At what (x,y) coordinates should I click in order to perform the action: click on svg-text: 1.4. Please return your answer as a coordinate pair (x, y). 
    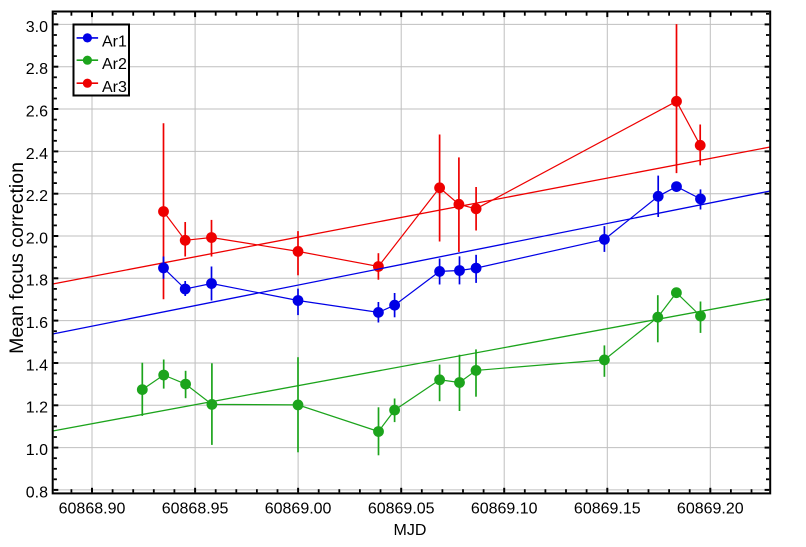
    Looking at the image, I should click on (37, 365).